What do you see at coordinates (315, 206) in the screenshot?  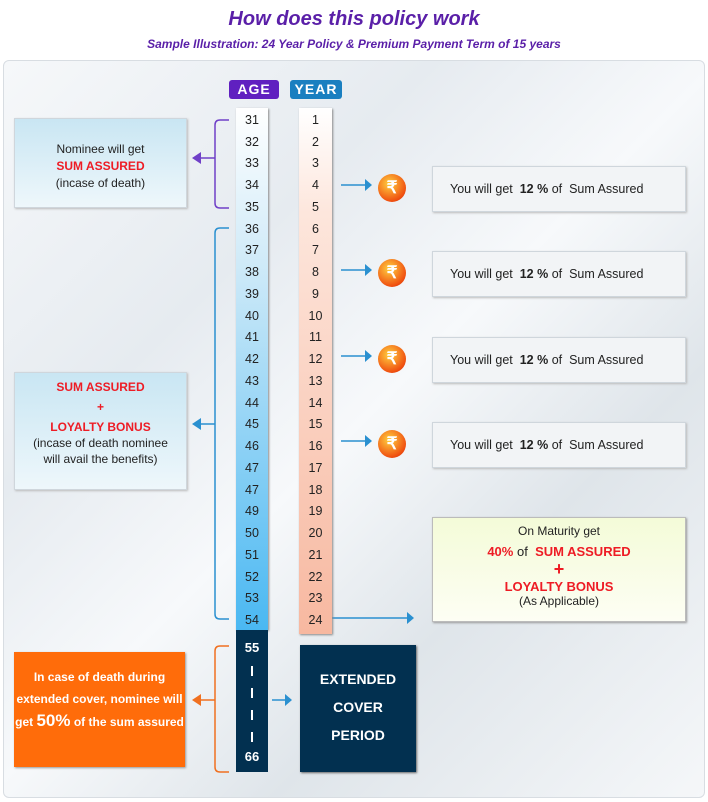 I see `year-cell: 5` at bounding box center [315, 206].